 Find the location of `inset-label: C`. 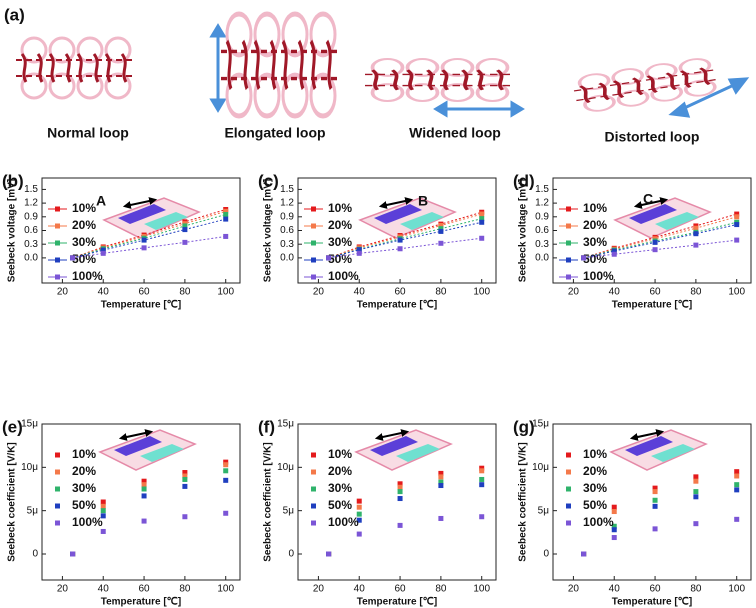

inset-label: C is located at coordinates (648, 199).